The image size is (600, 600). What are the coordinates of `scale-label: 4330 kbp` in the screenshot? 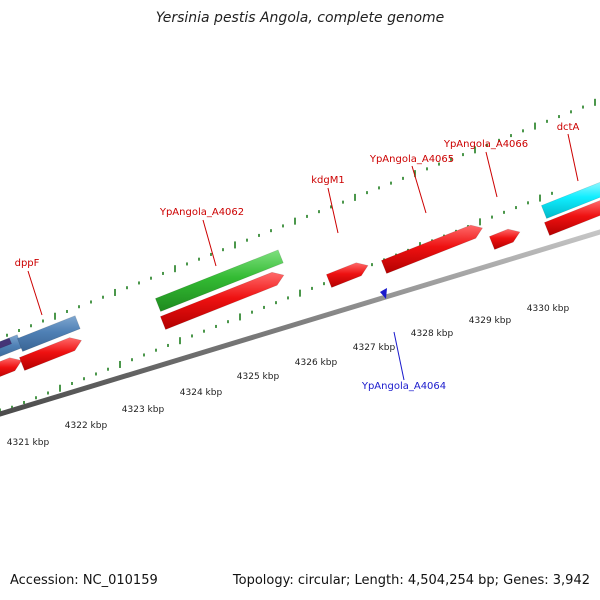 It's located at (548, 309).